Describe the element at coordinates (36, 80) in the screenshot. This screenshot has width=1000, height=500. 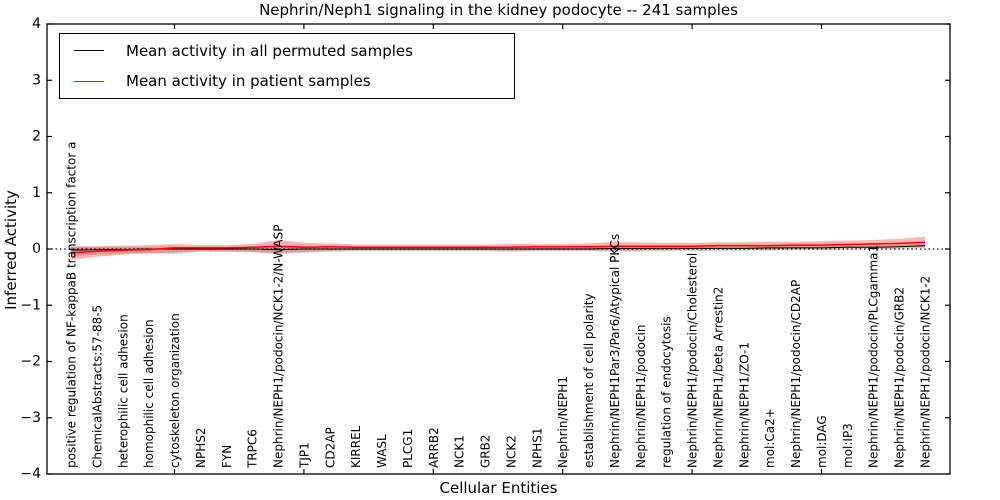
I see `y-tick-label: 3` at that location.